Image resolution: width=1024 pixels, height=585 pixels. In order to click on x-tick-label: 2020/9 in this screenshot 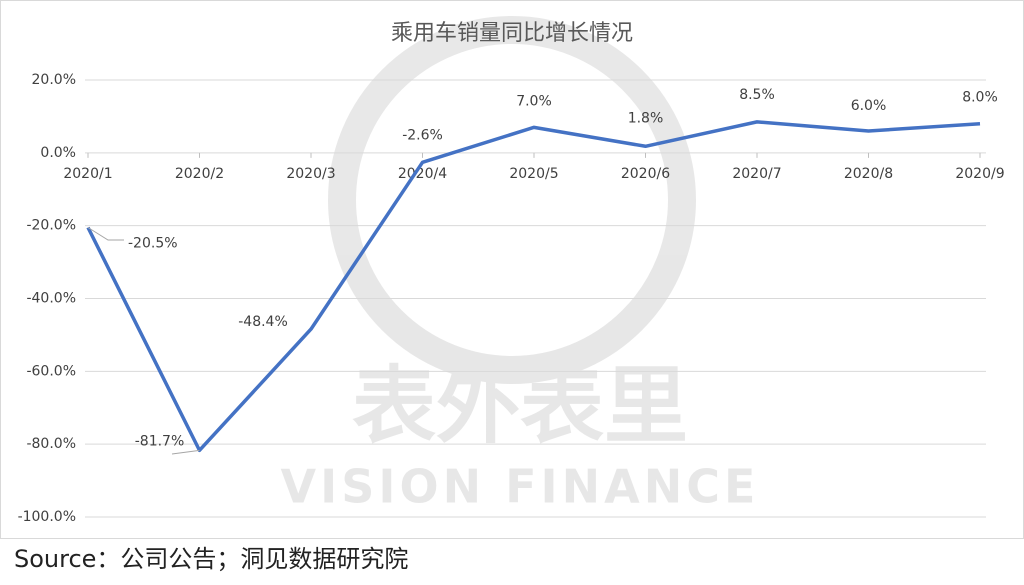, I will do `click(979, 174)`.